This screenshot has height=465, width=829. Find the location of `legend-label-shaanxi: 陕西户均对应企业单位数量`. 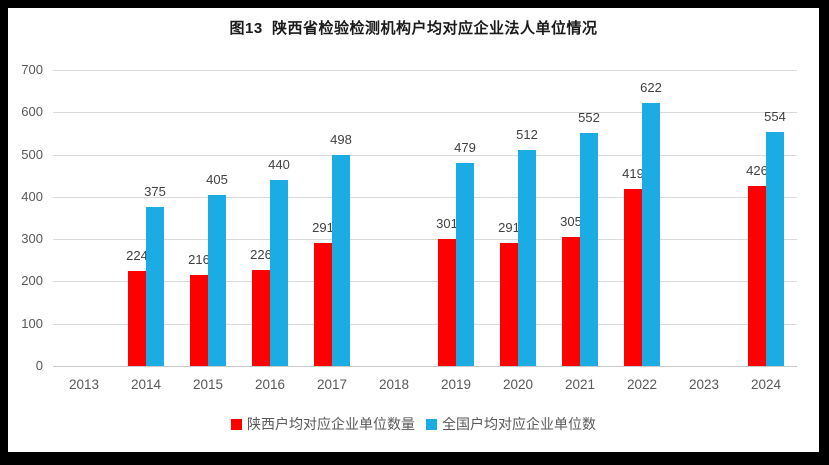

legend-label-shaanxi: 陕西户均对应企业单位数量 is located at coordinates (331, 424).